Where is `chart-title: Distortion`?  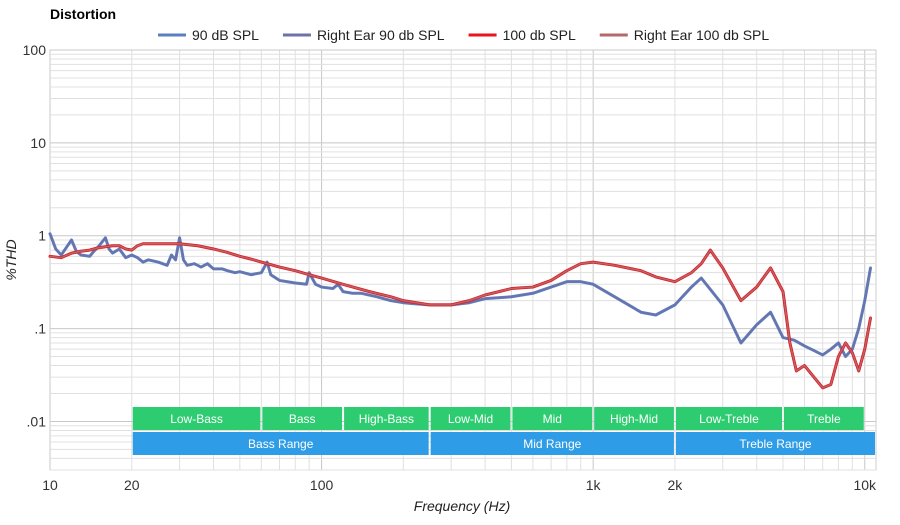
chart-title: Distortion is located at coordinates (83, 14).